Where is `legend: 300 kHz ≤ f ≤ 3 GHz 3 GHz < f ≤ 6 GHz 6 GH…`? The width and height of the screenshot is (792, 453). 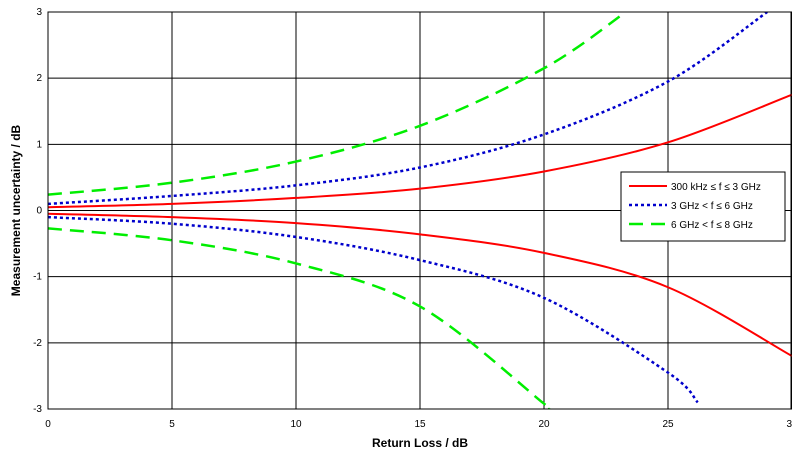
legend: 300 kHz ≤ f ≤ 3 GHz 3 GHz < f ≤ 6 GHz 6 GH… is located at coordinates (703, 206).